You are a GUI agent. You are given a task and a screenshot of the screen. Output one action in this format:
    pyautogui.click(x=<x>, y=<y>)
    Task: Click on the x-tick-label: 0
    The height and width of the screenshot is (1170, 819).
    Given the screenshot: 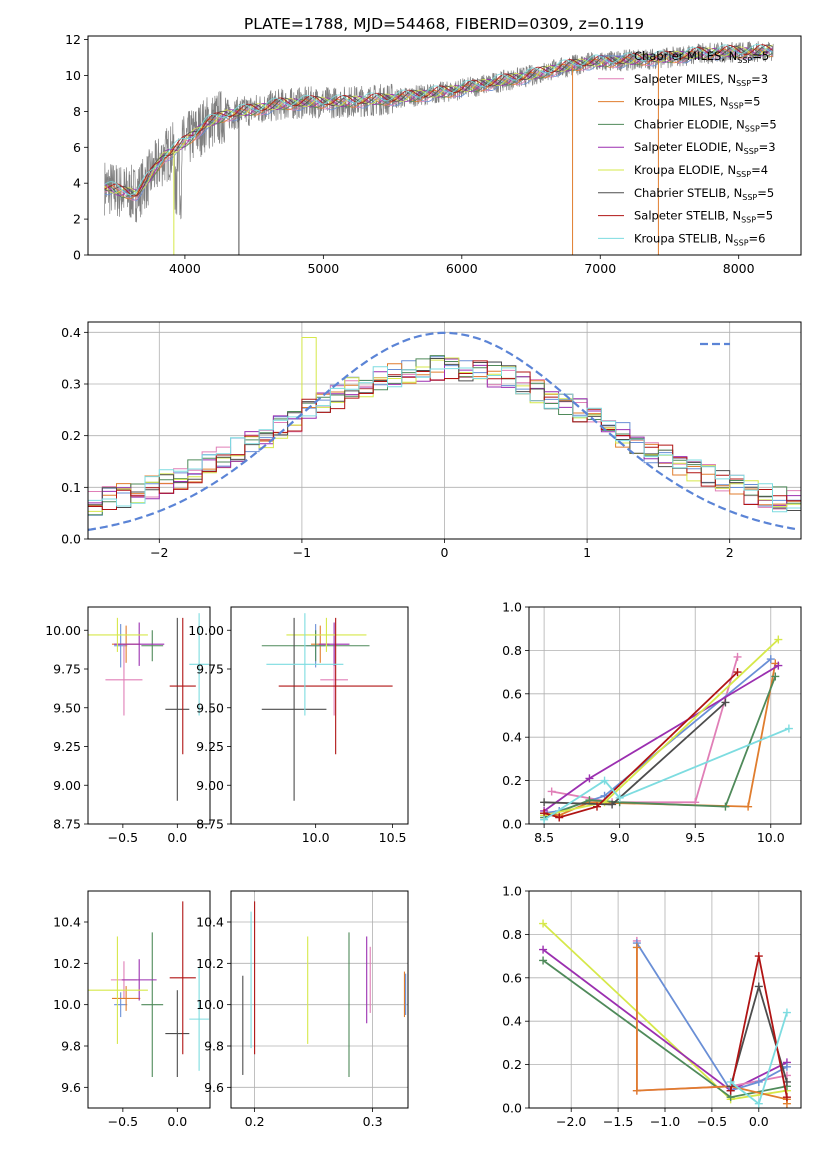 What is the action you would take?
    pyautogui.click(x=445, y=552)
    